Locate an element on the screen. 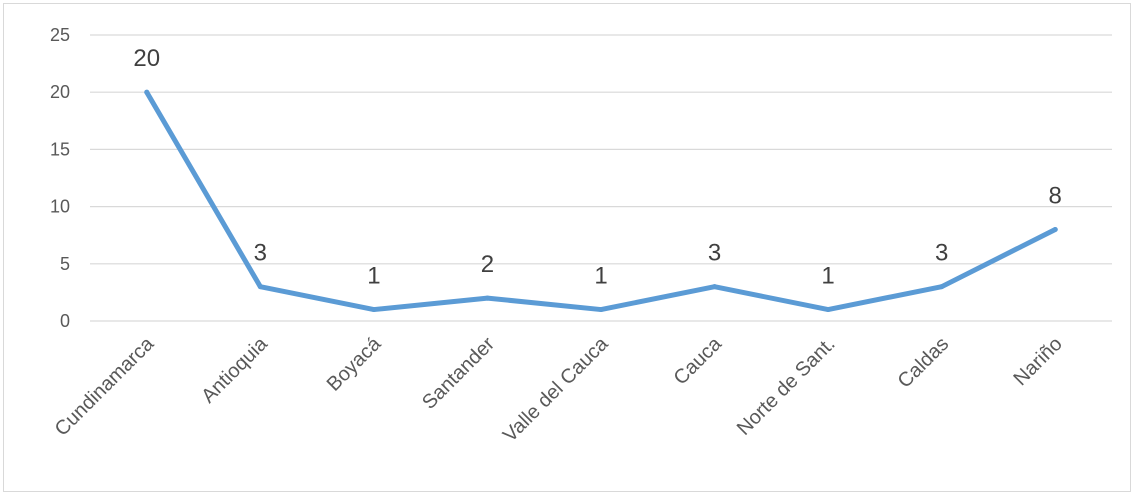 This screenshot has width=1136, height=497. x-tick-label: Boyacá is located at coordinates (354, 363).